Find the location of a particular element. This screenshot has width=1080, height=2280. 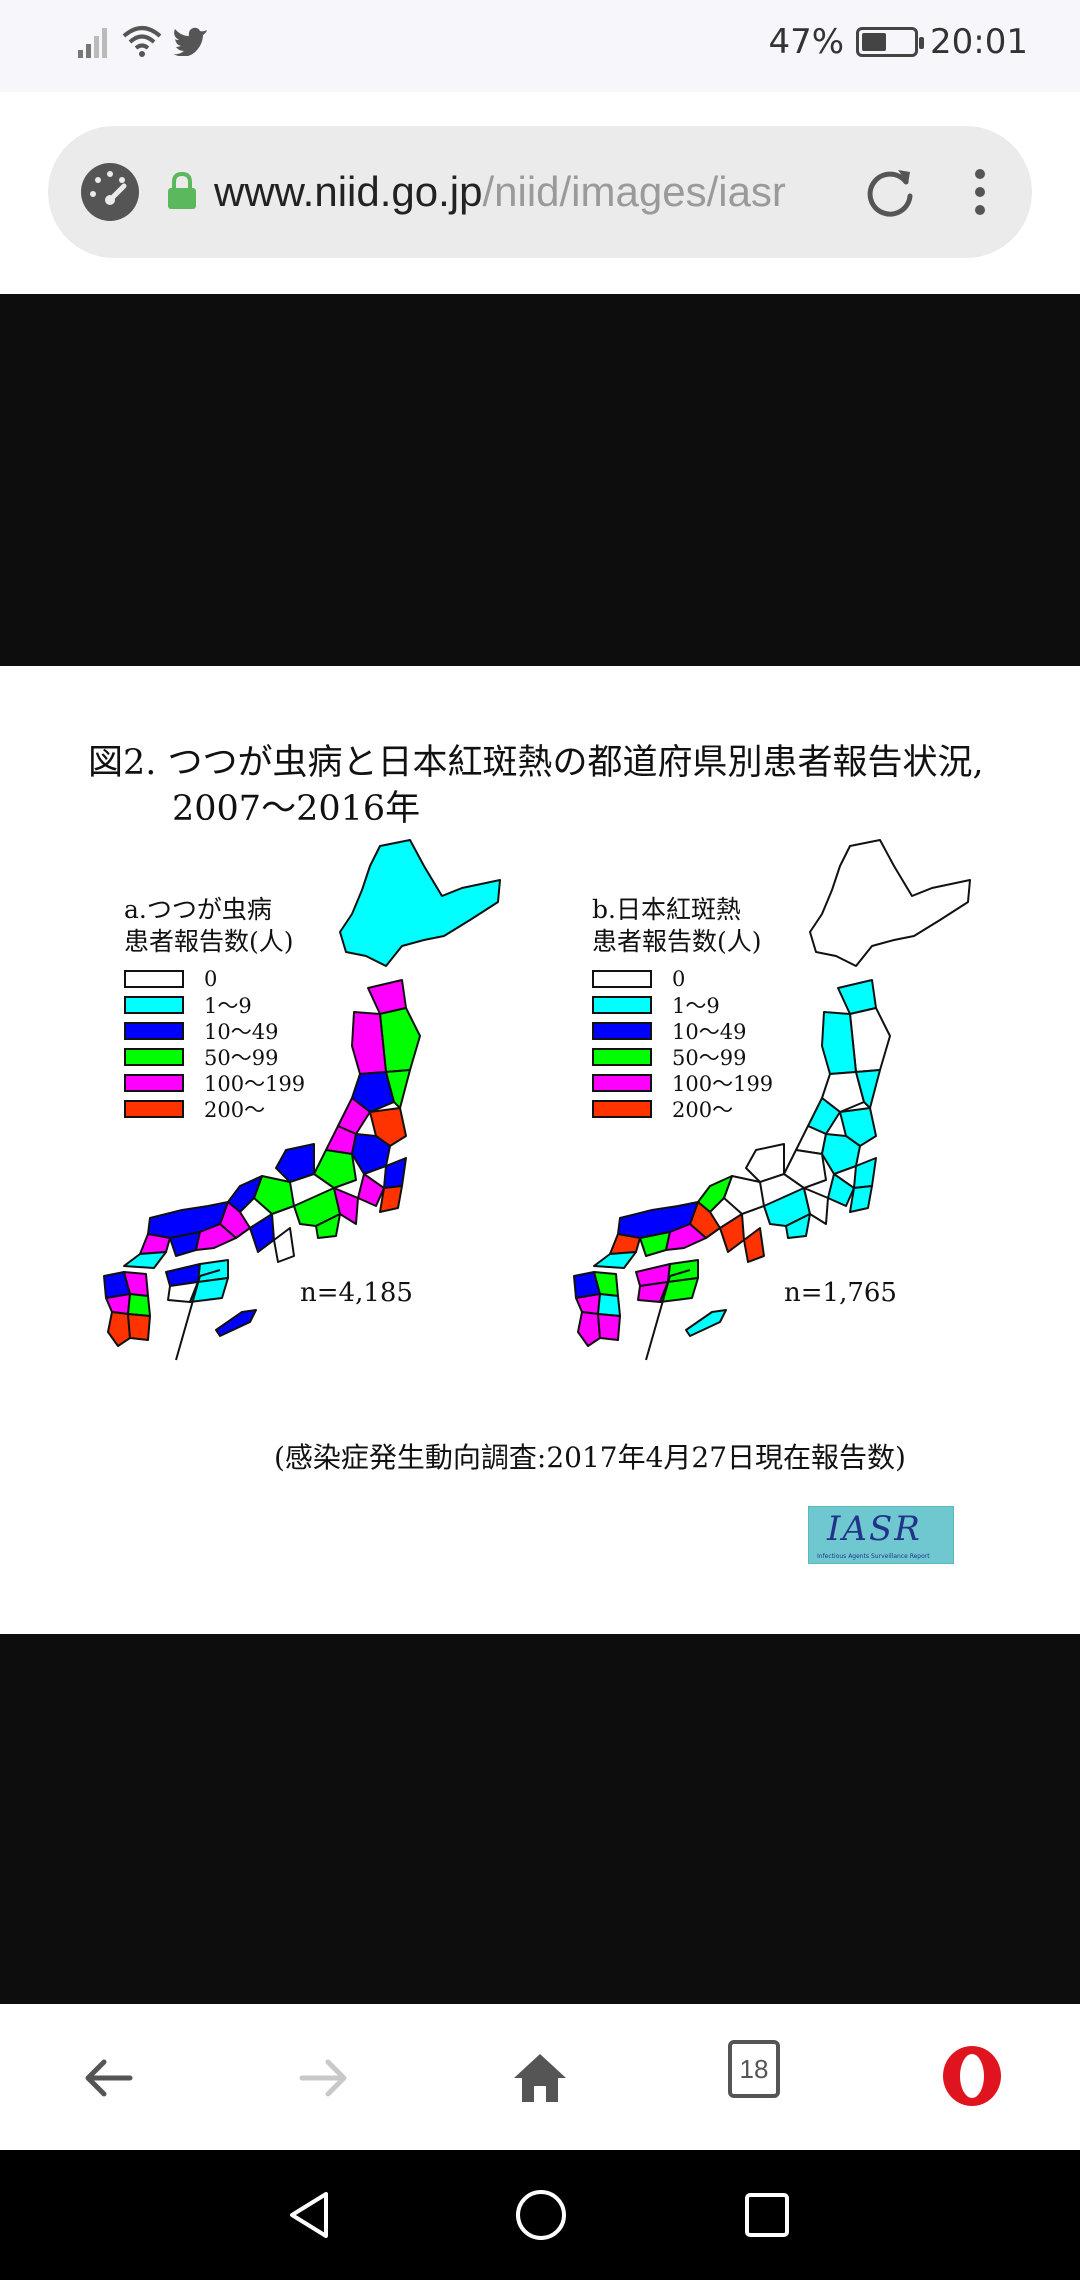

battery-icon is located at coordinates (890, 42).